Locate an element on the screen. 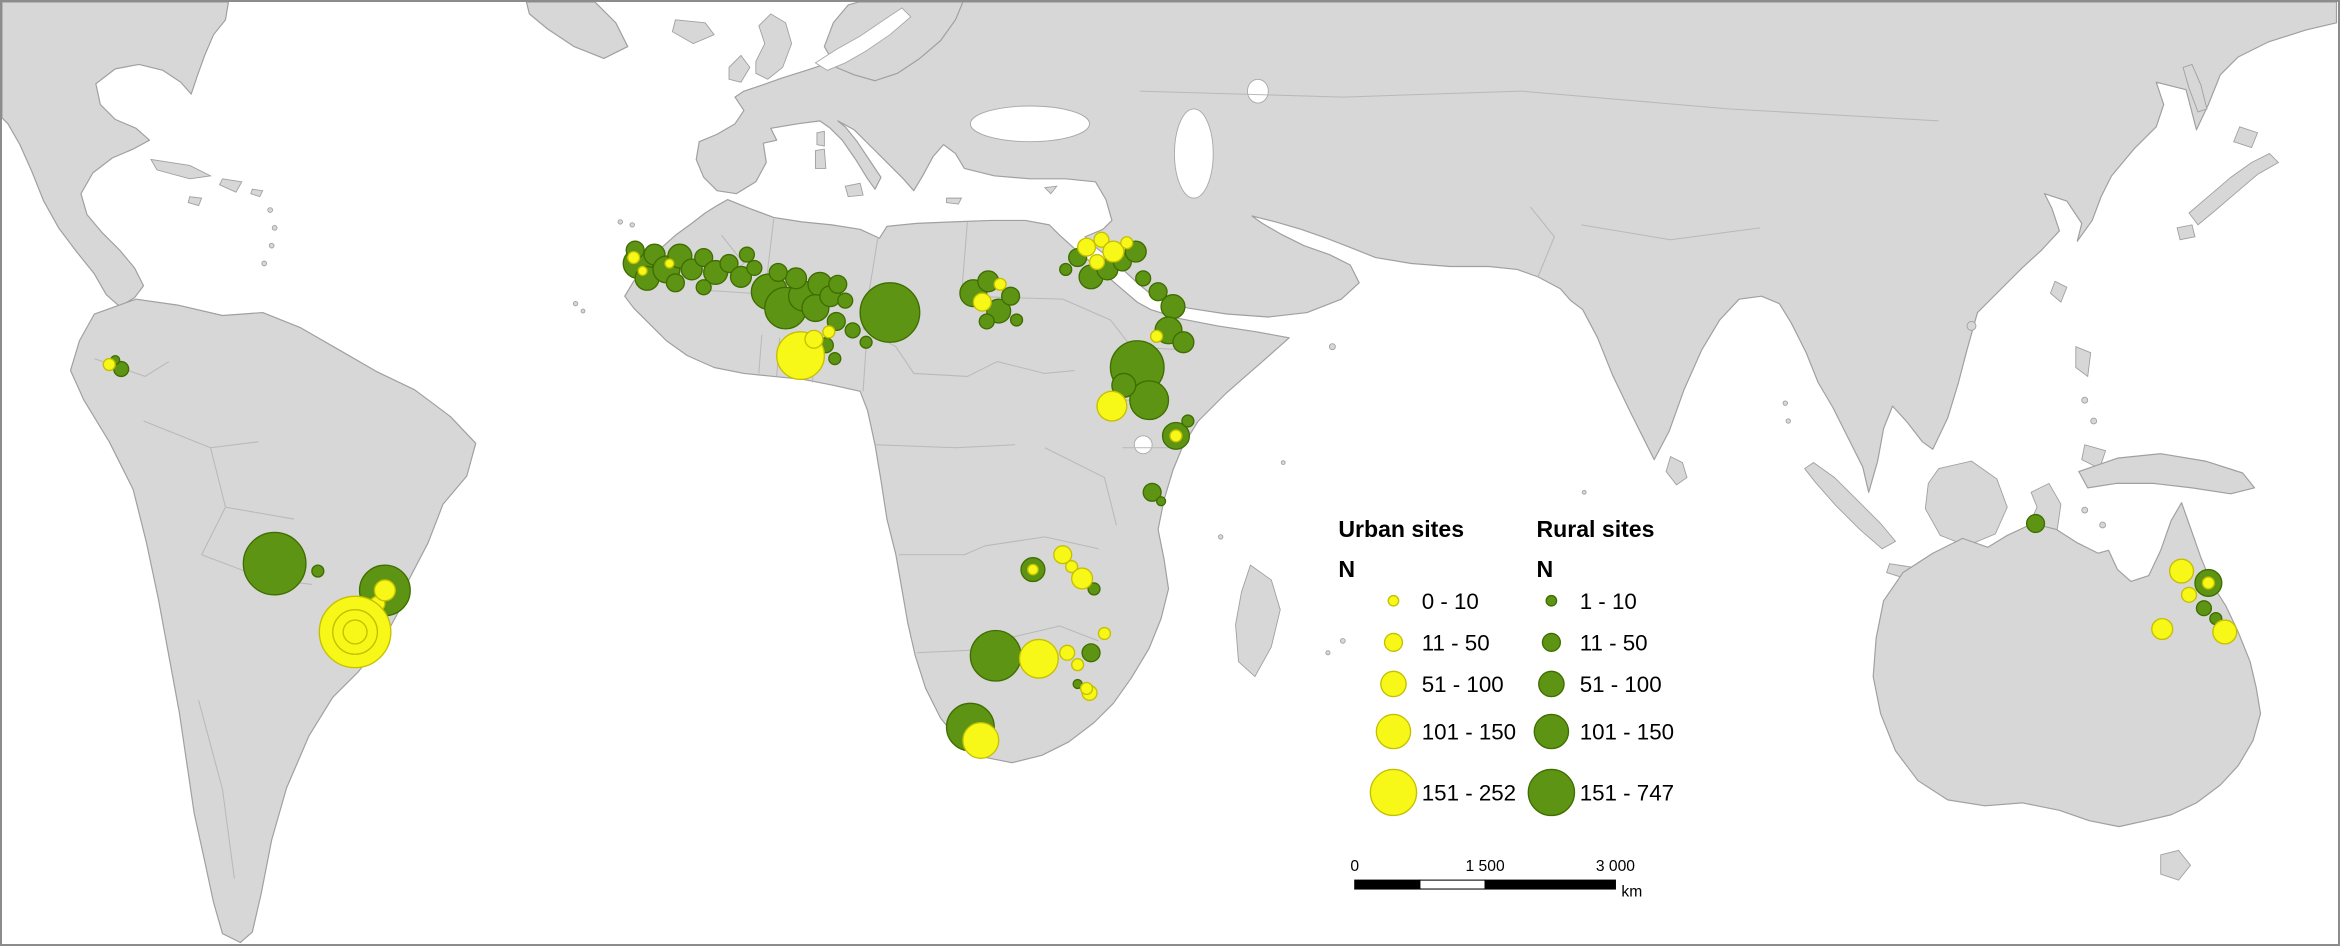 Image resolution: width=2340 pixels, height=946 pixels. island-canary is located at coordinates (620, 222).